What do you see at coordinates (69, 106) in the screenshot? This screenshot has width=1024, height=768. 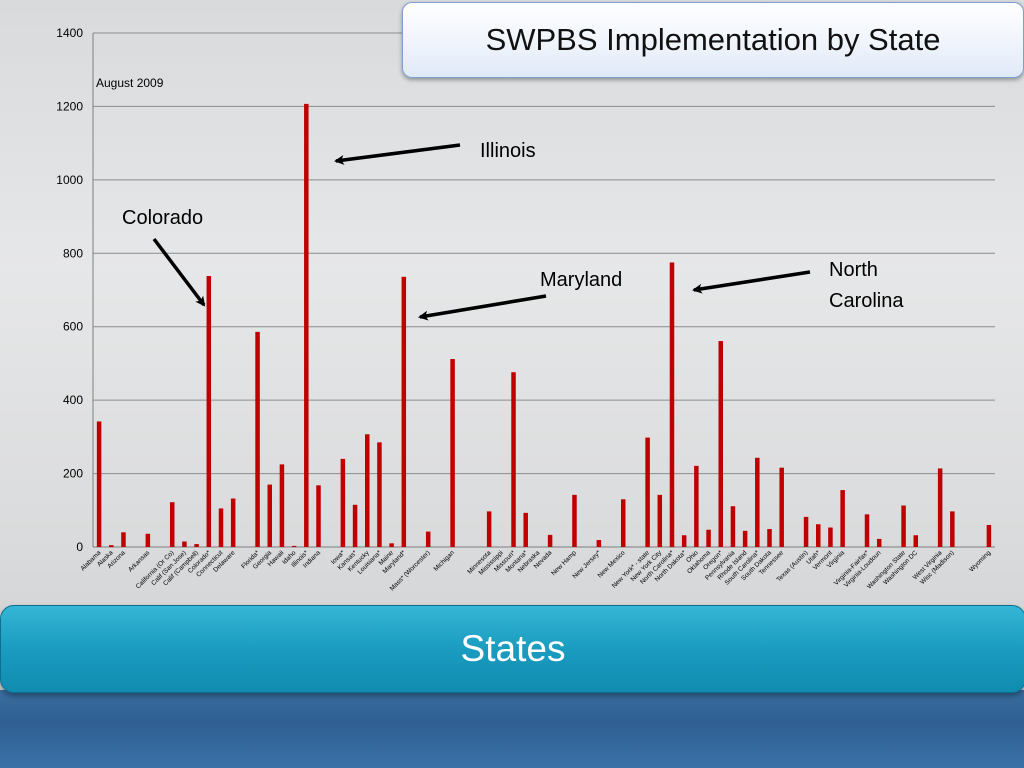 I see `y-tick-label: 1200` at bounding box center [69, 106].